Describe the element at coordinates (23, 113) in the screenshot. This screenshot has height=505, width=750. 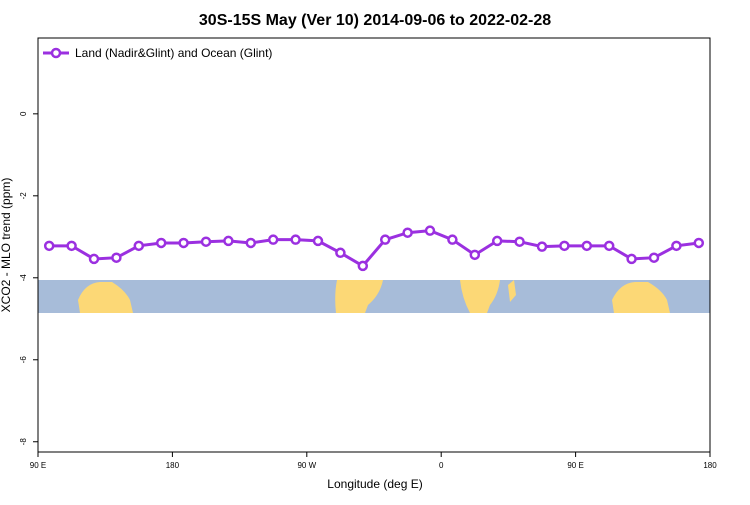
I see `y-tick-label: 0` at that location.